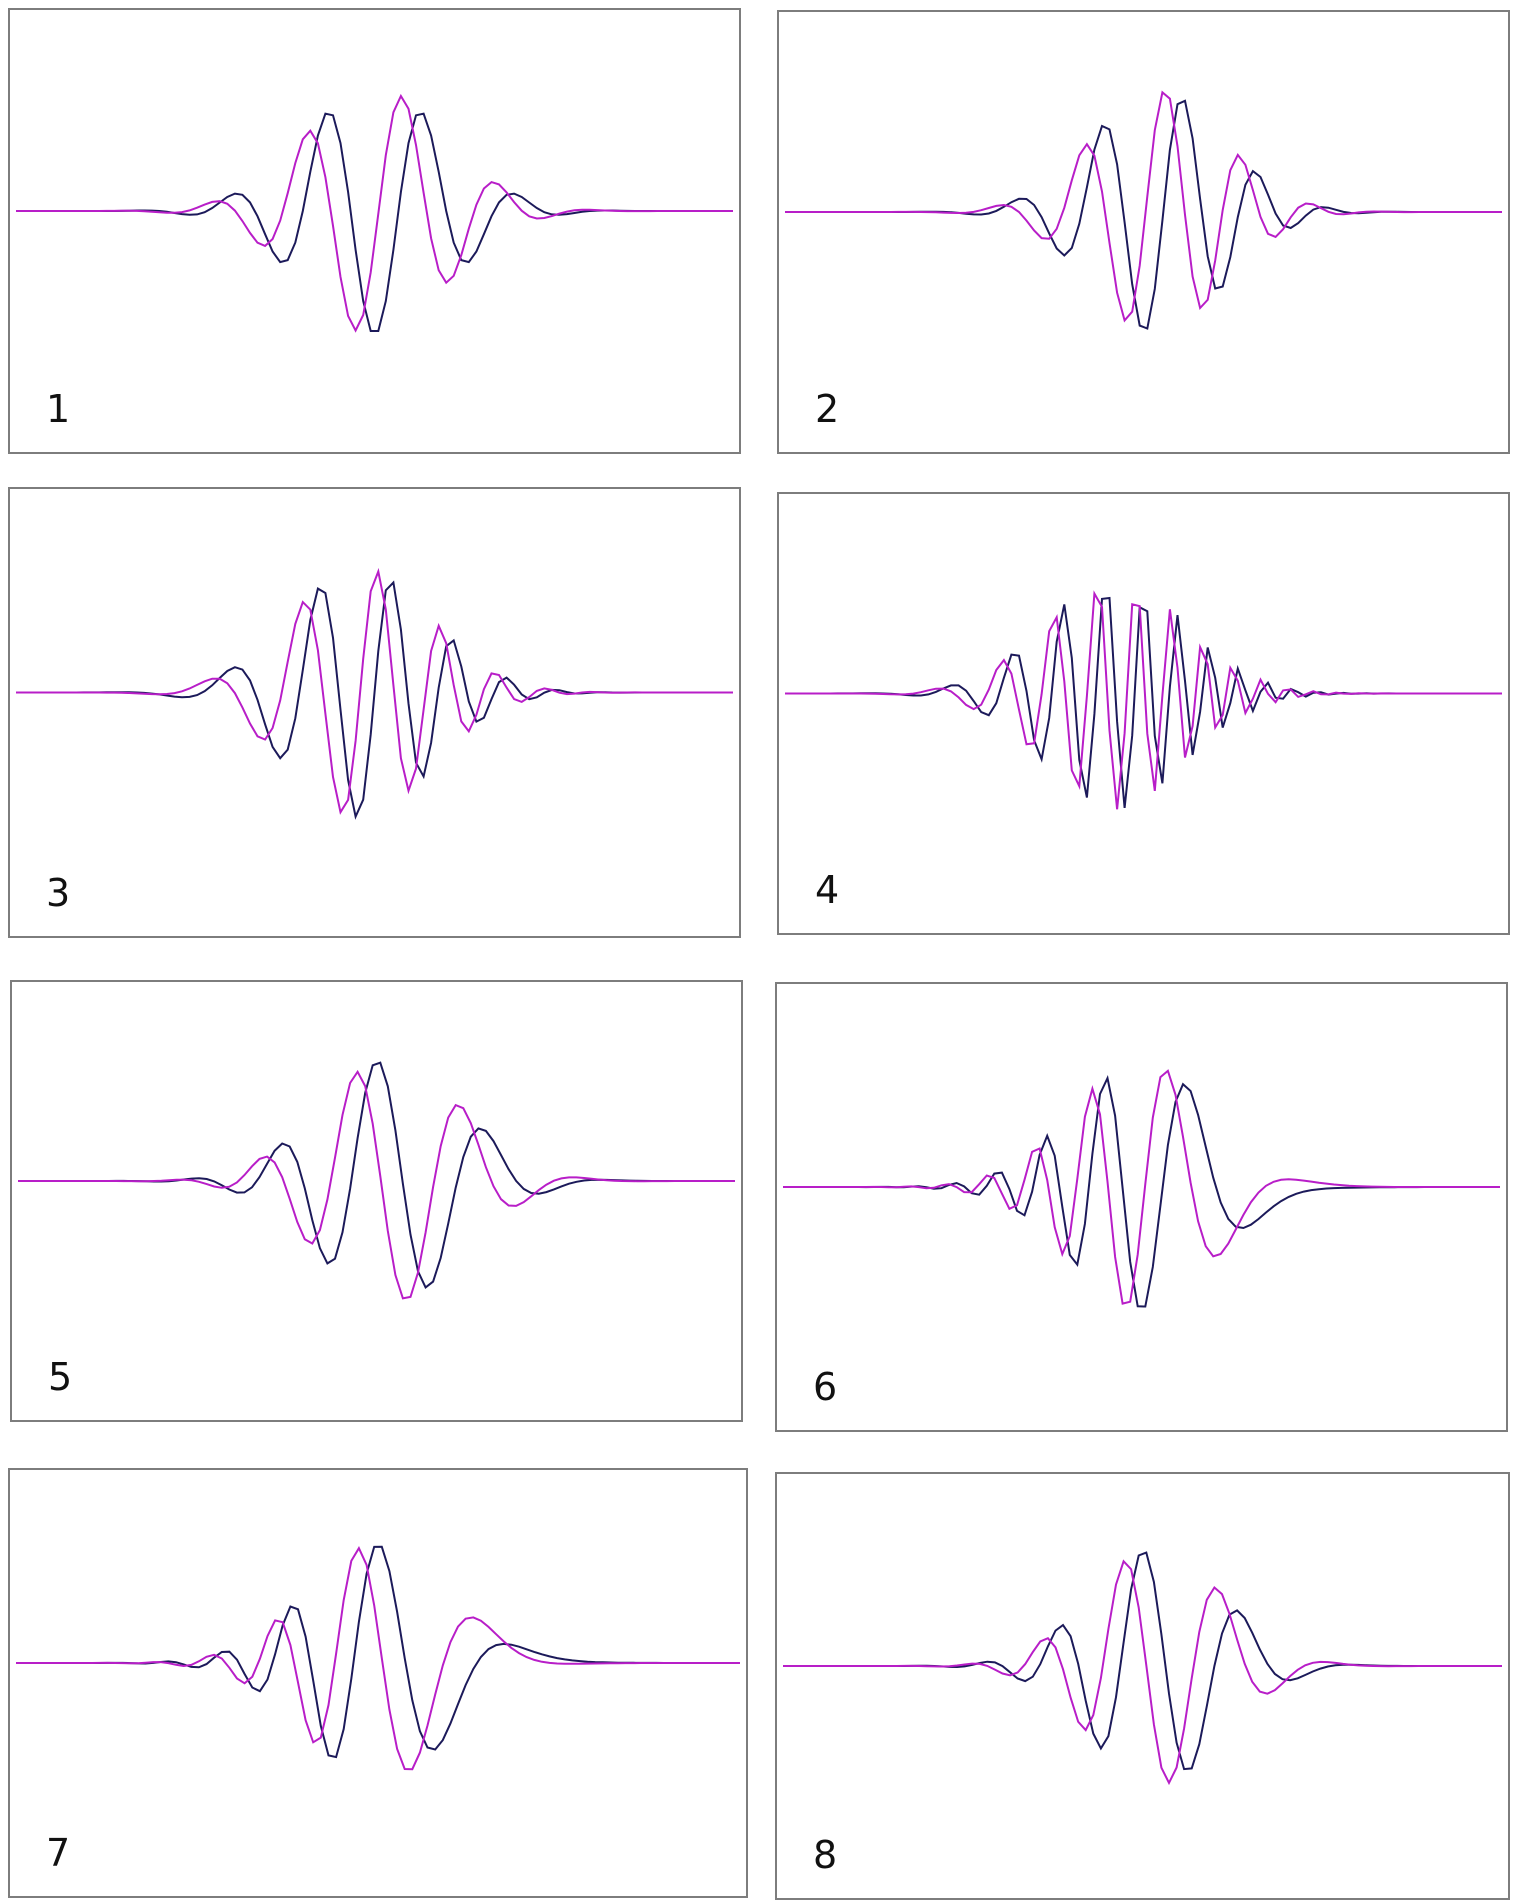 This screenshot has width=1518, height=1903. I want to click on wave-panel-8: 8, so click(1142, 1686).